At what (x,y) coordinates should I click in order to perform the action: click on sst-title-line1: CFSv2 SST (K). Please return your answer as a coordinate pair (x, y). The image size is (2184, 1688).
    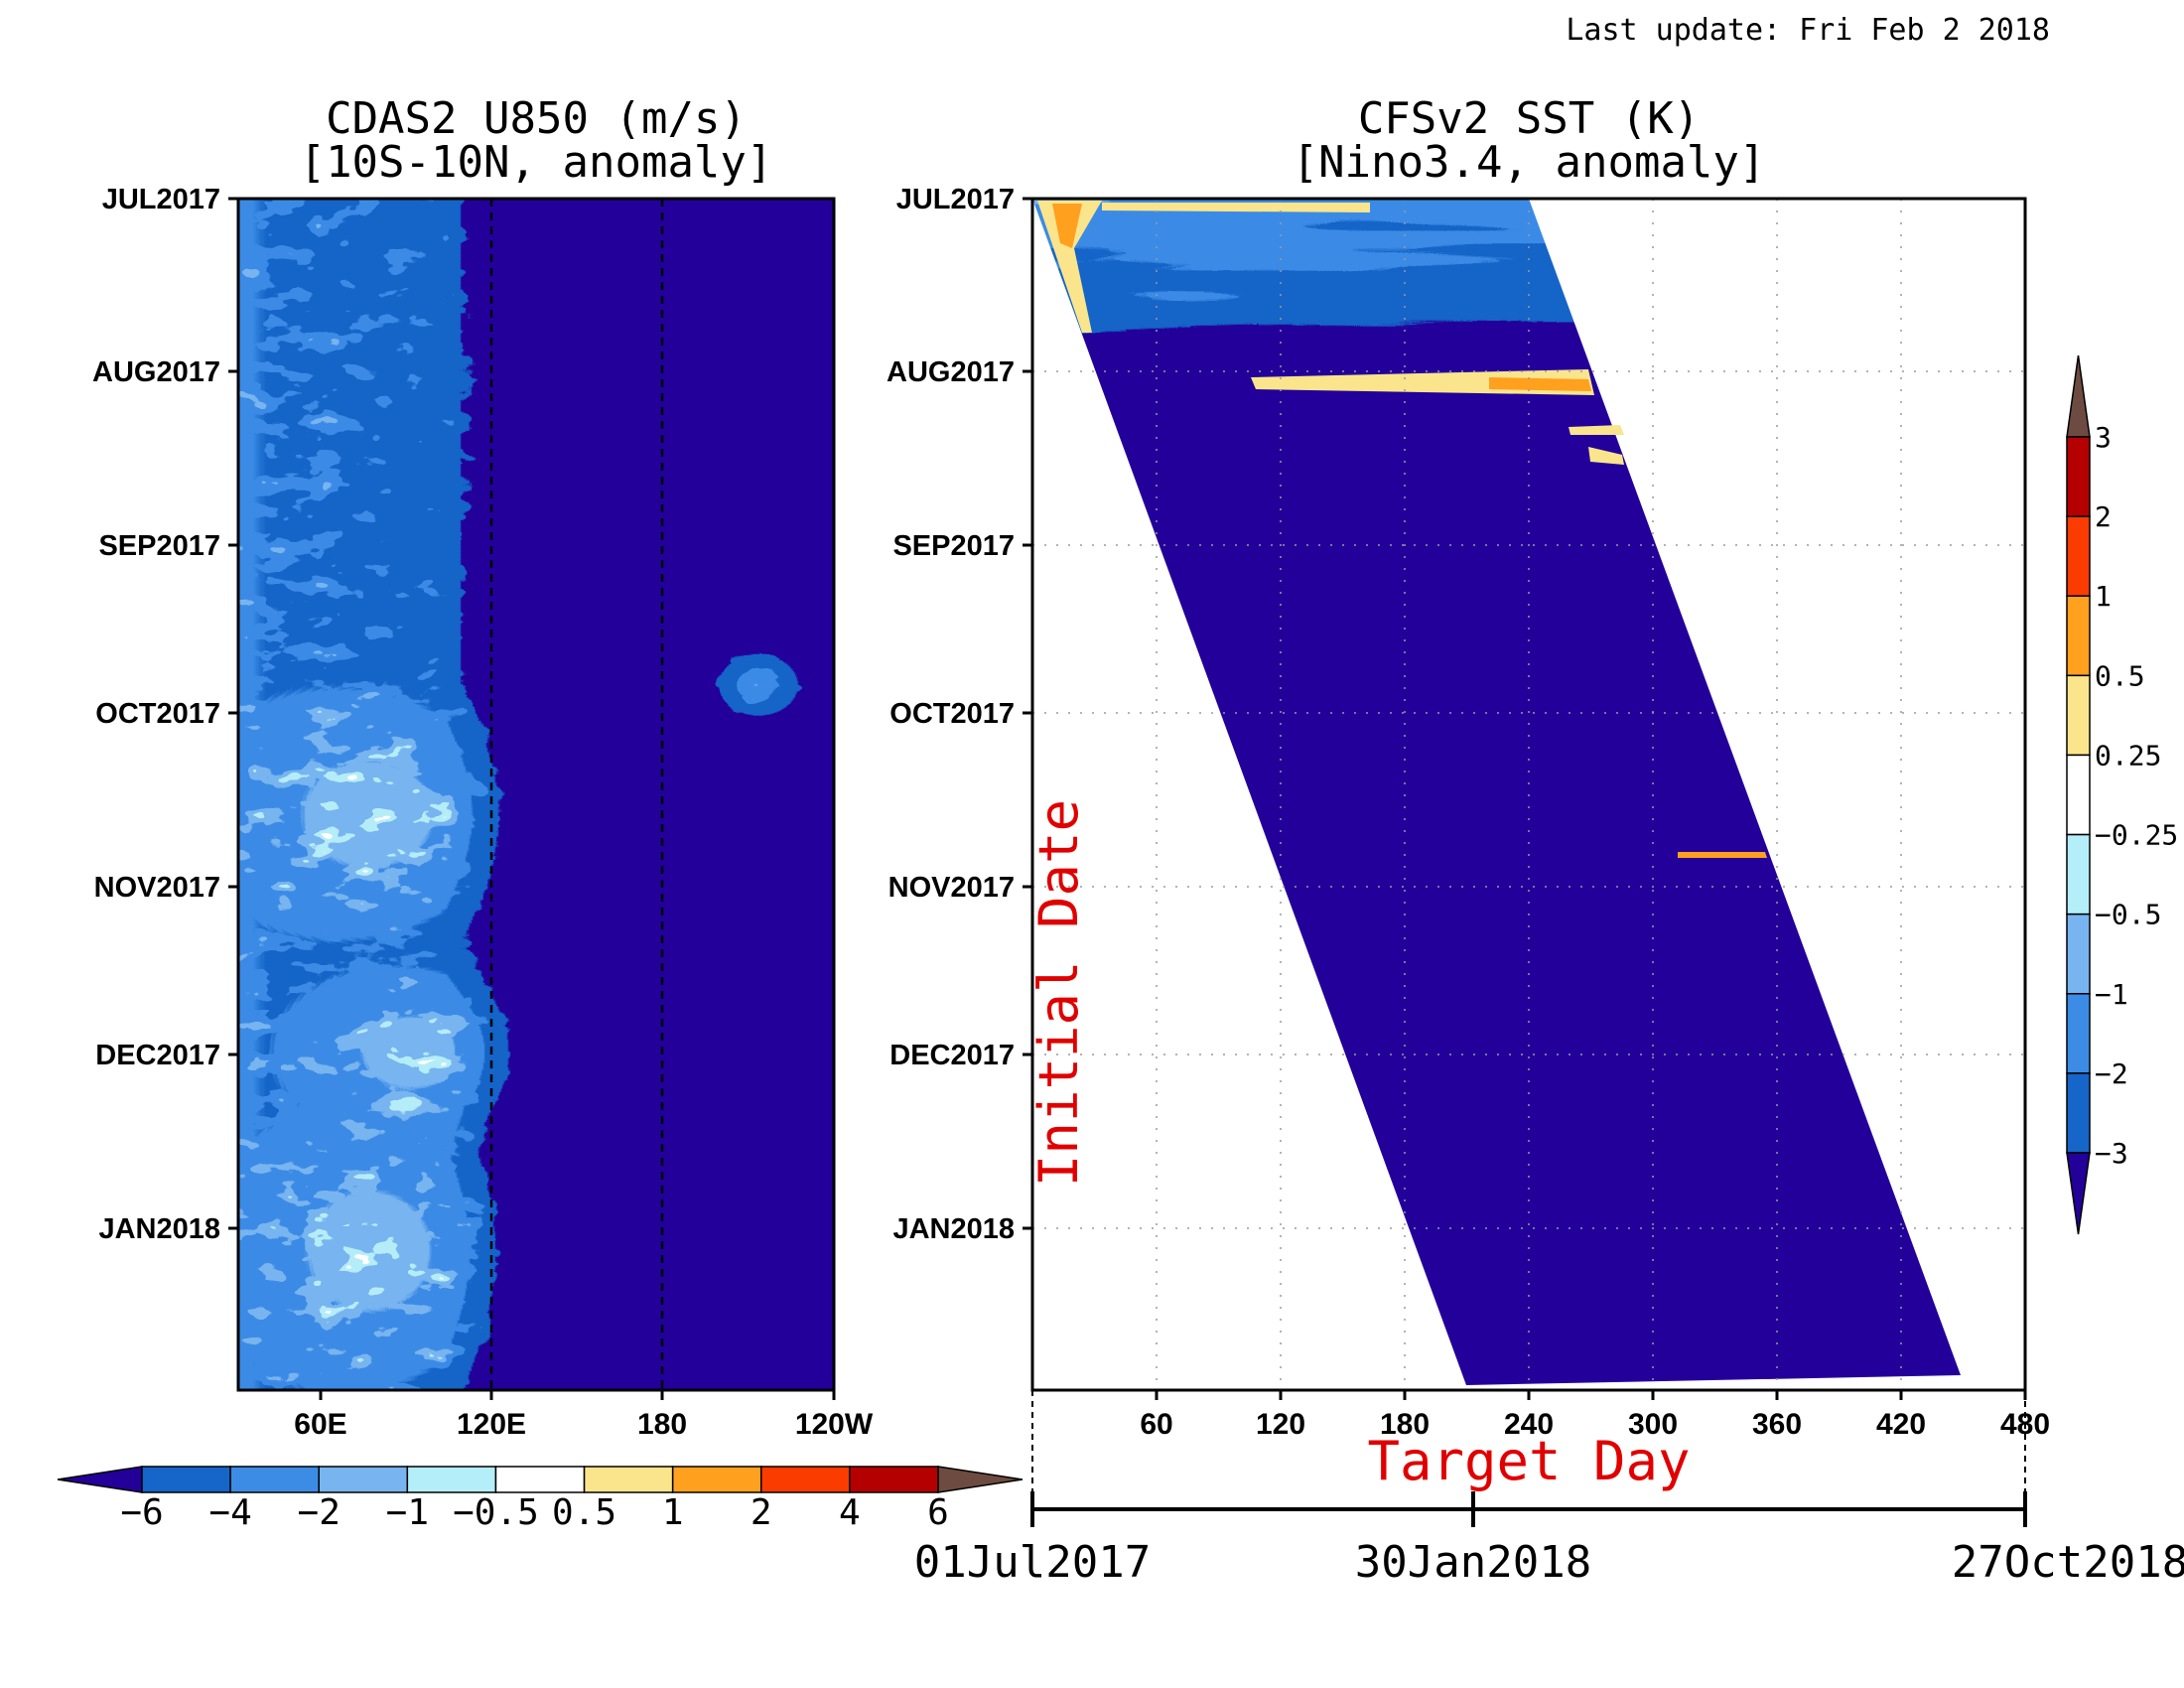
    Looking at the image, I should click on (1529, 118).